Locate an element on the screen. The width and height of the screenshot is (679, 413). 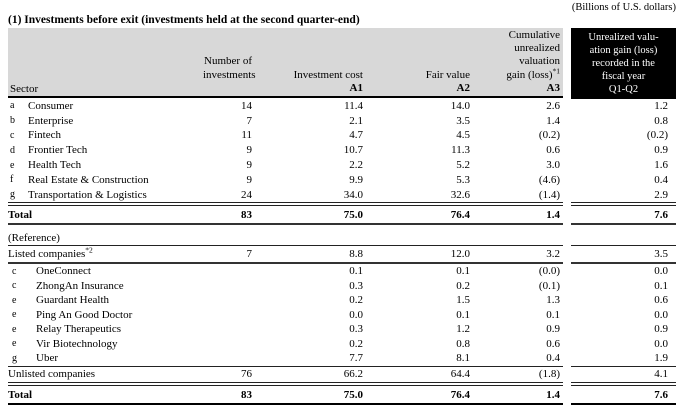
footnote-marker-1: *1 is located at coordinates (556, 70).